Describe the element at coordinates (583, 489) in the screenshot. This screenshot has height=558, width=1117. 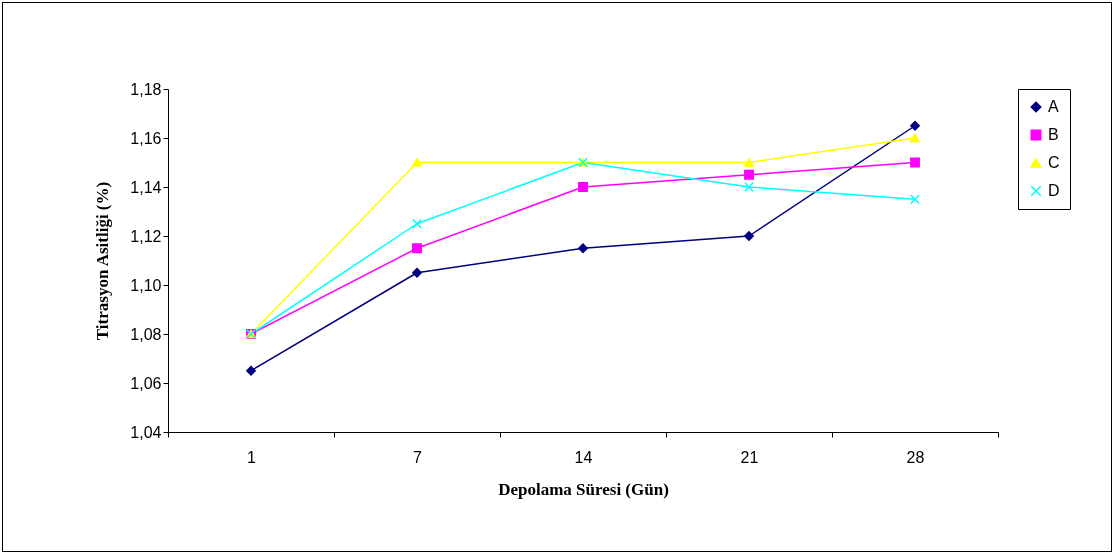
I see `x-axis-title: Depolama Süresi (Gün)` at that location.